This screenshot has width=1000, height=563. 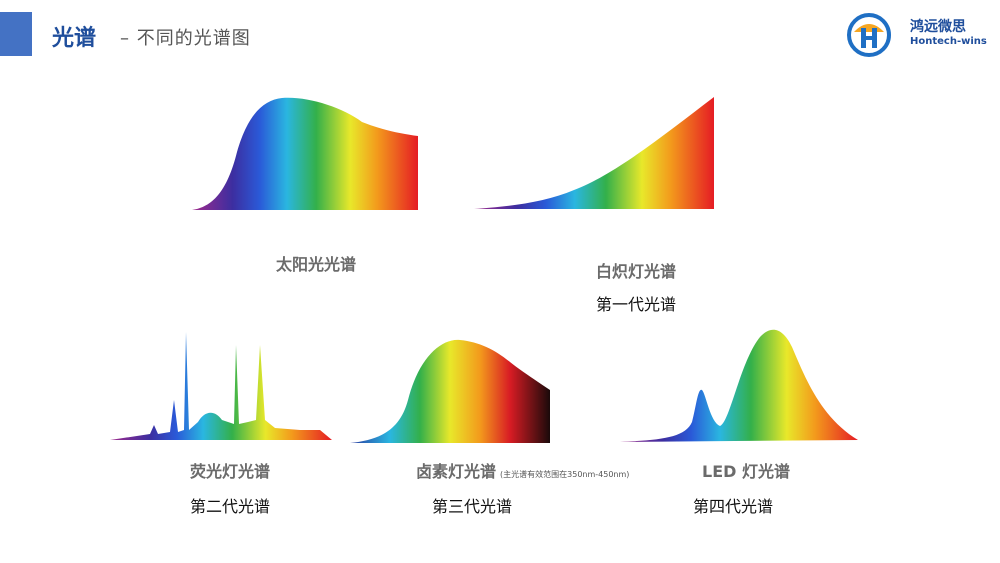 I want to click on halogen-spectrum-graphic, so click(x=450, y=391).